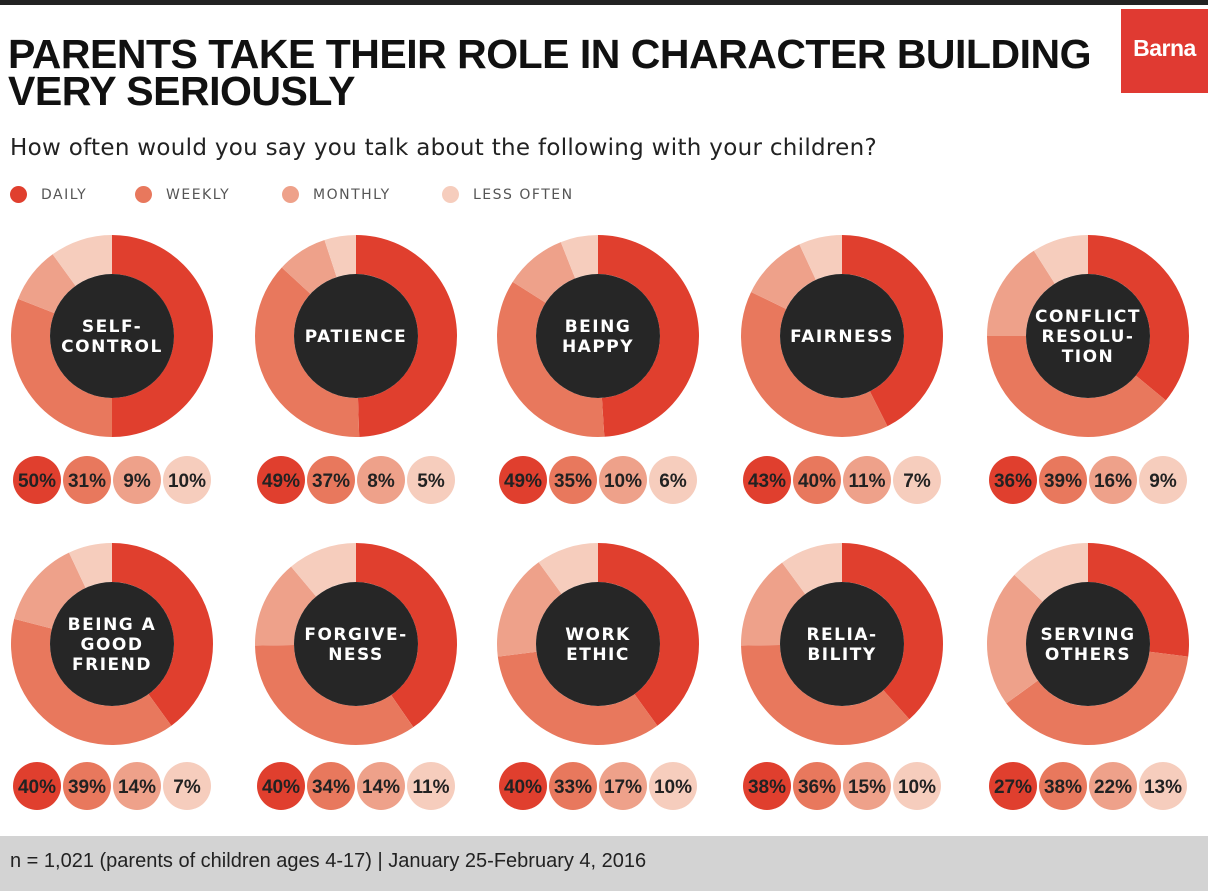 Image resolution: width=1208 pixels, height=891 pixels. I want to click on pct-badge-serving-others-less-often, so click(1163, 786).